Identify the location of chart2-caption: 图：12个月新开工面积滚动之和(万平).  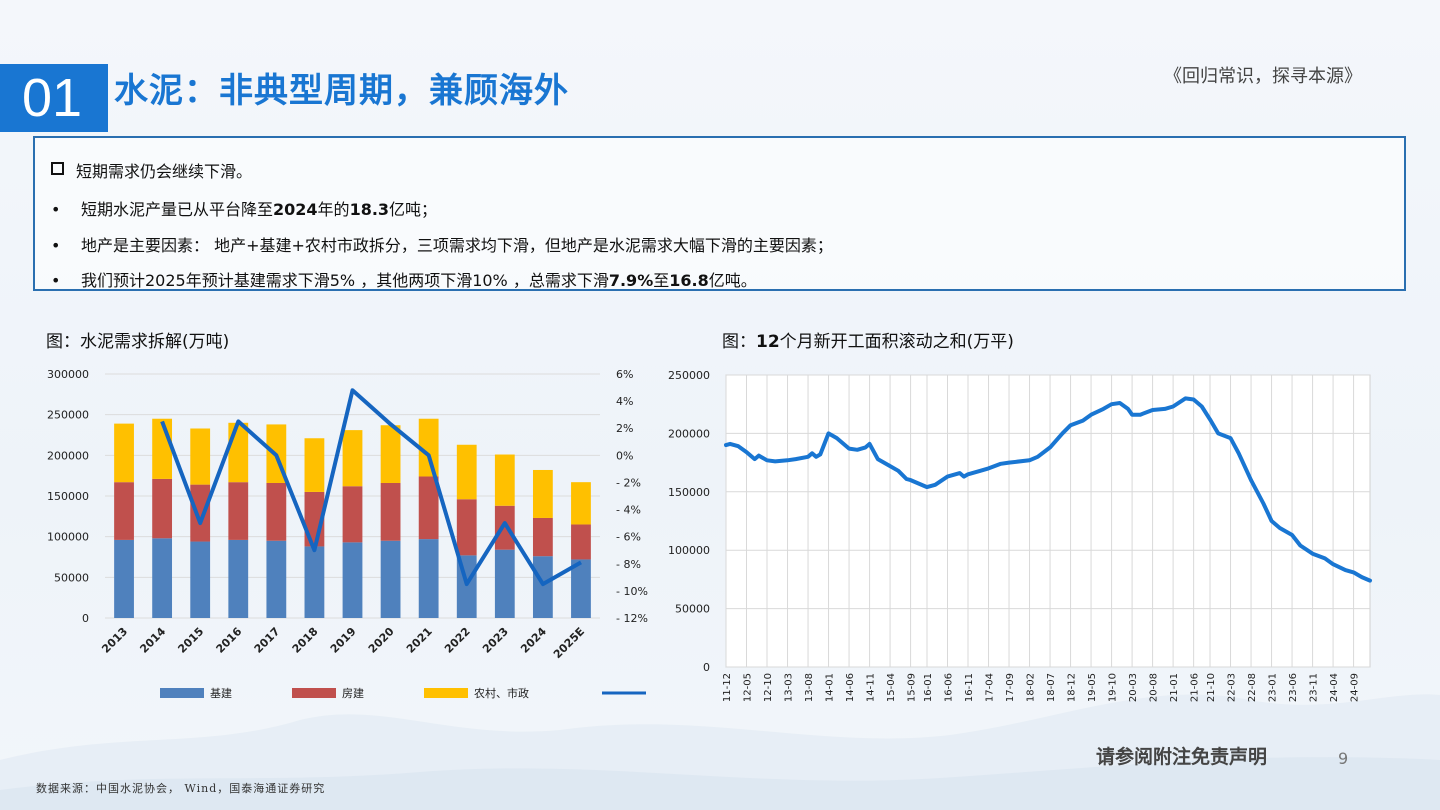
(868, 342).